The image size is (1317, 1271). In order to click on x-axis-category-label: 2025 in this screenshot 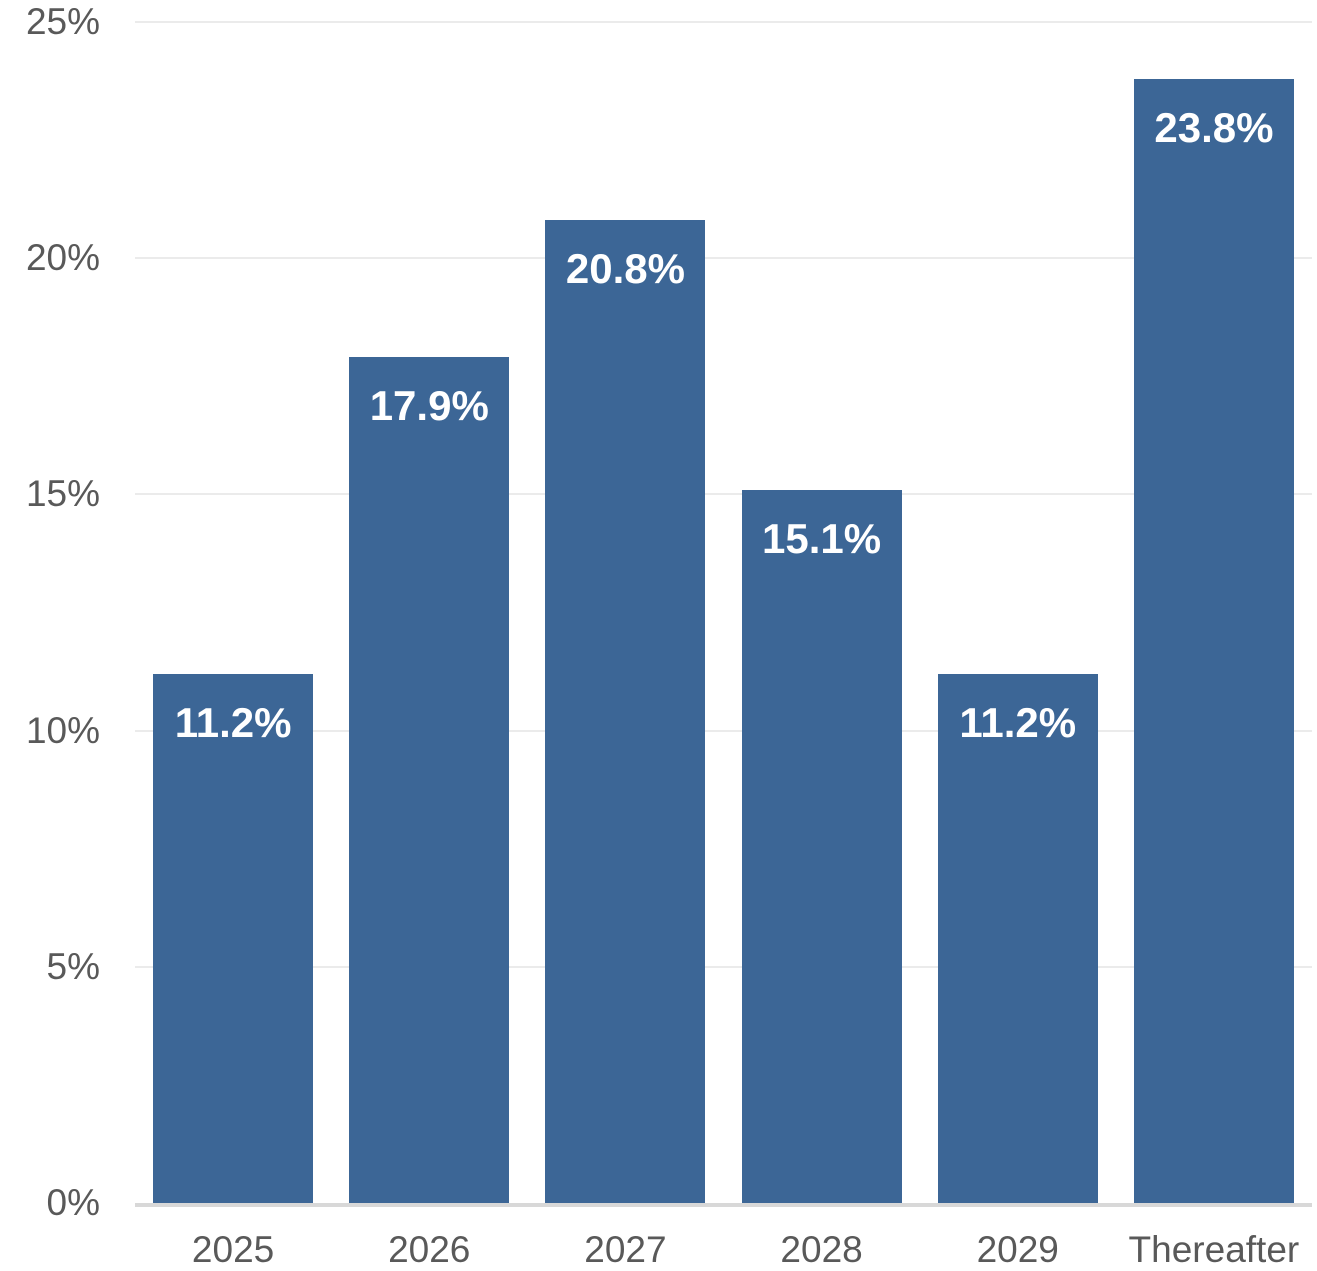, I will do `click(233, 1249)`.